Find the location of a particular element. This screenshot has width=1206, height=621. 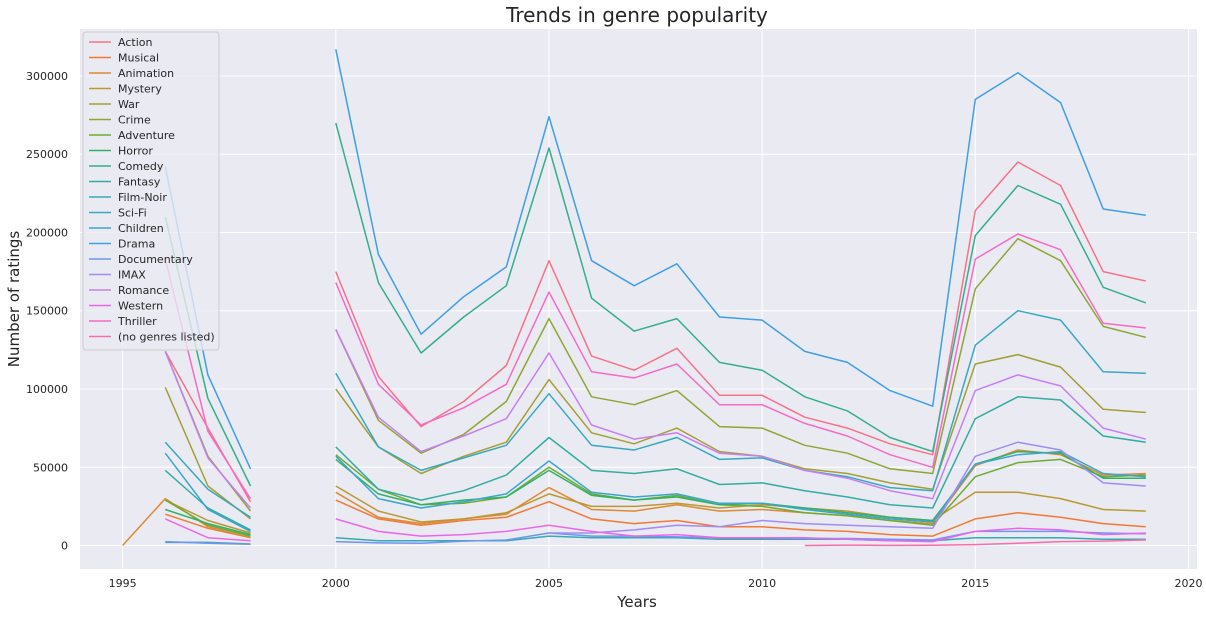

legend-entry-label: Sci-Fi is located at coordinates (132, 213).